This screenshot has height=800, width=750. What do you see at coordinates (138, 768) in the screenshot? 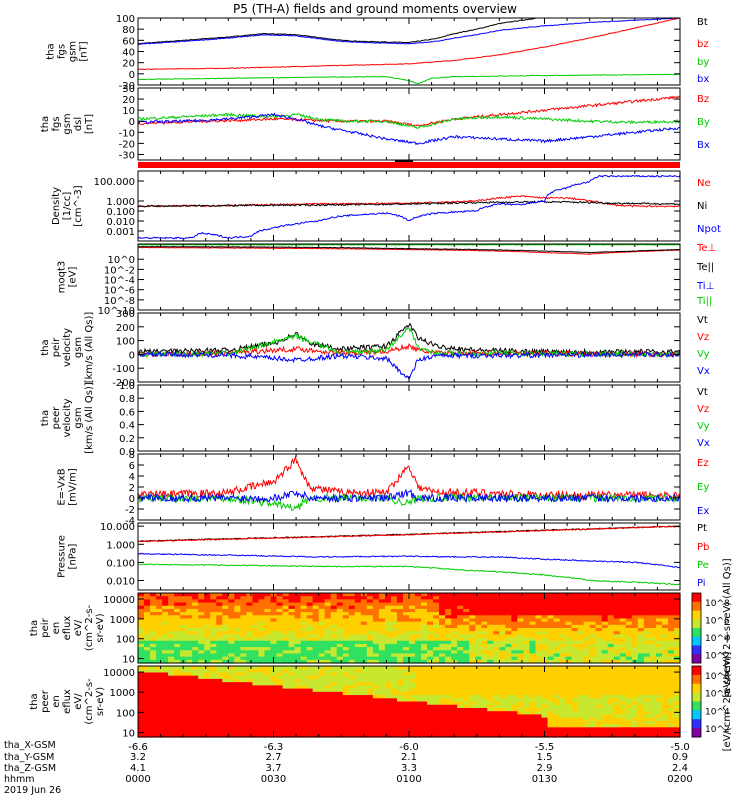
I see `x-column-value: 4.1` at bounding box center [138, 768].